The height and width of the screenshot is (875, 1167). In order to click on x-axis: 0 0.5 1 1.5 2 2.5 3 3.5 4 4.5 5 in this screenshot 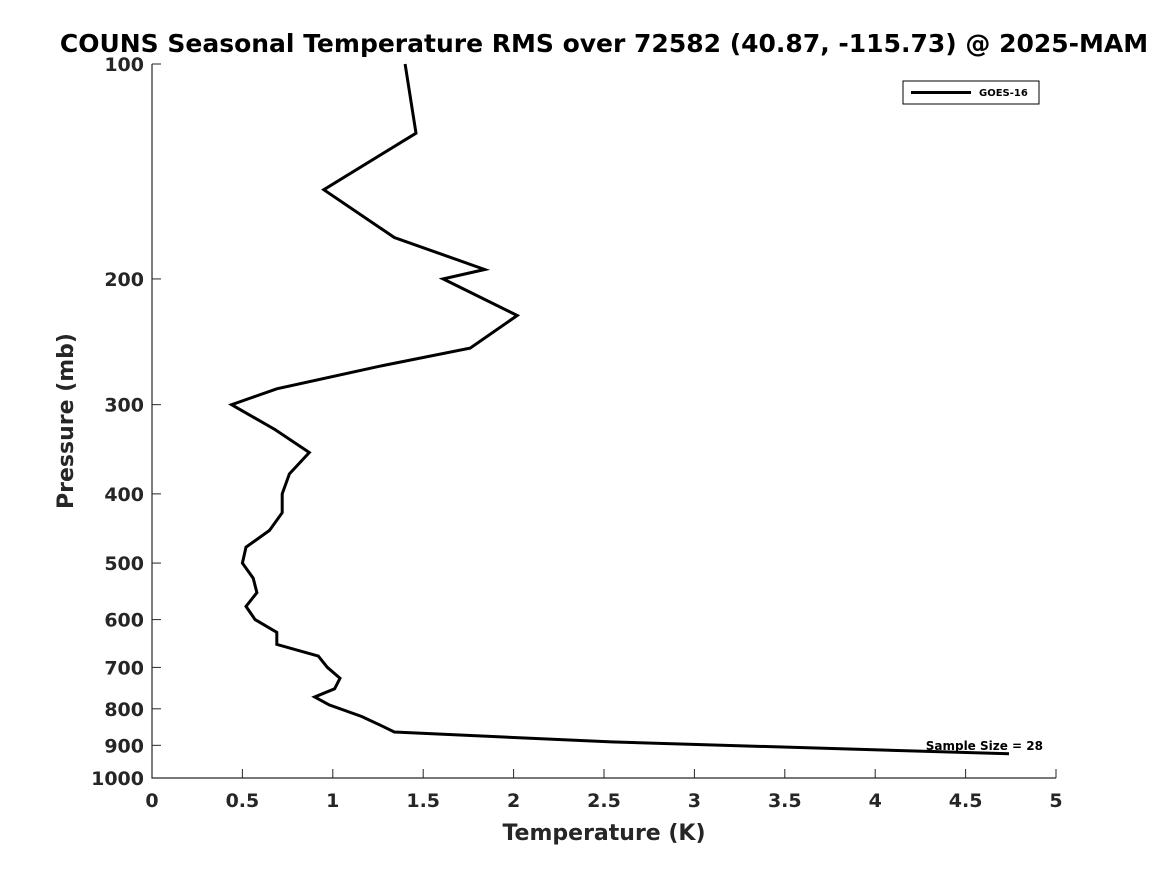, I will do `click(604, 790)`.